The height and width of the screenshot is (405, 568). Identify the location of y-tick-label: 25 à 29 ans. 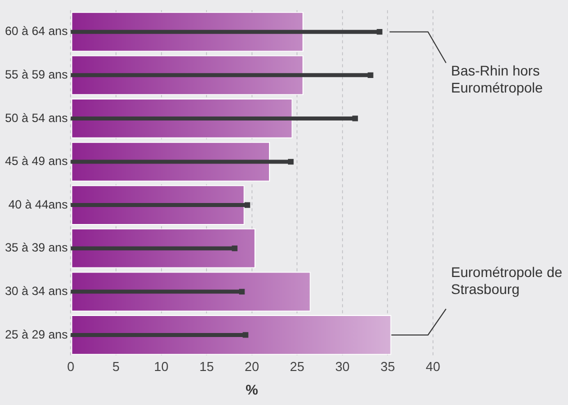
(36, 334).